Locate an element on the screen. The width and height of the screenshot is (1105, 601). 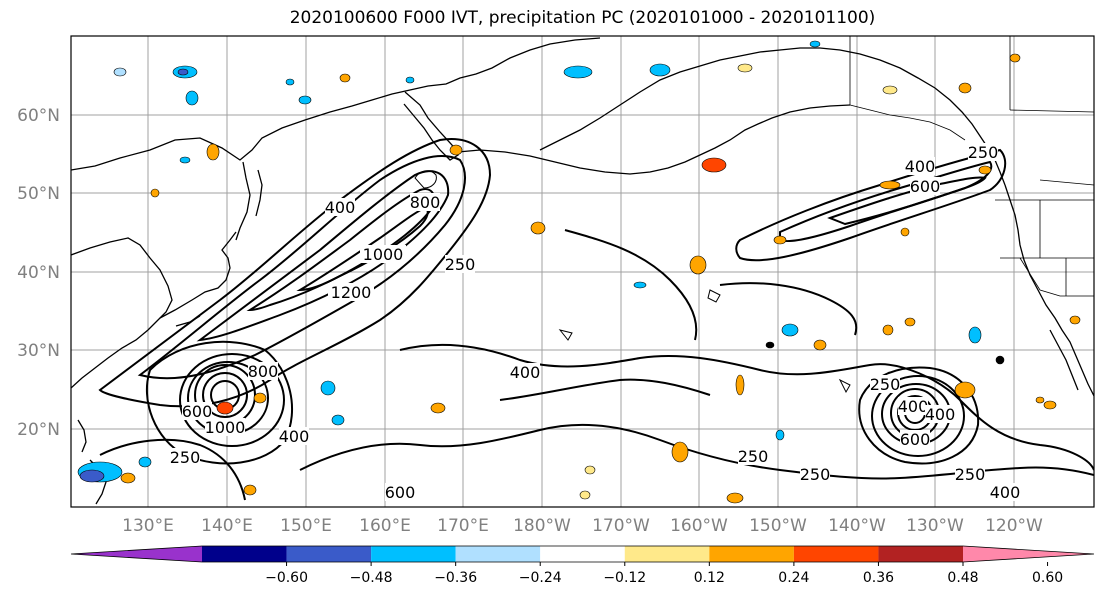
colorbar-tick-label: −0.48 is located at coordinates (371, 578).